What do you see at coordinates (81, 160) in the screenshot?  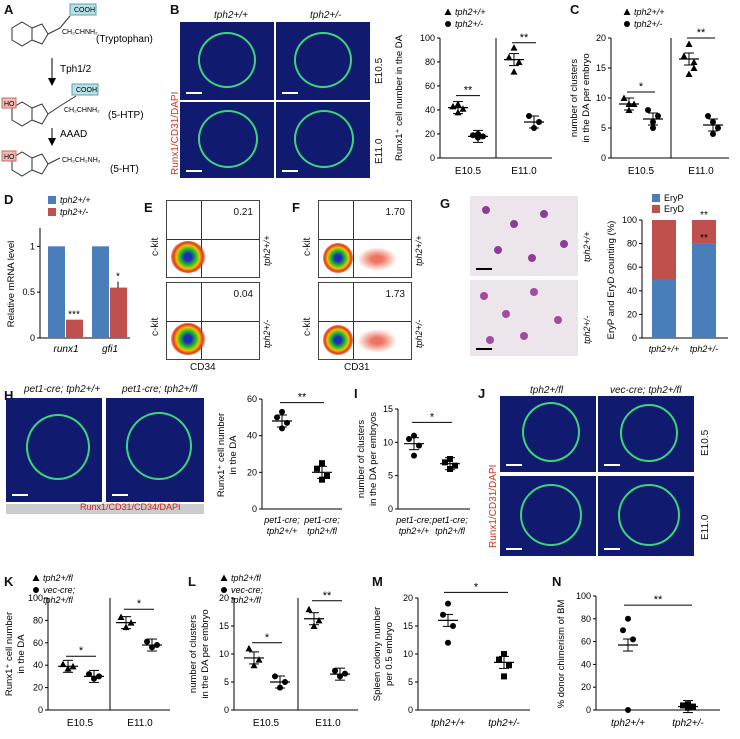 I see `side-chain-3: CH₂CH₂NH₂` at bounding box center [81, 160].